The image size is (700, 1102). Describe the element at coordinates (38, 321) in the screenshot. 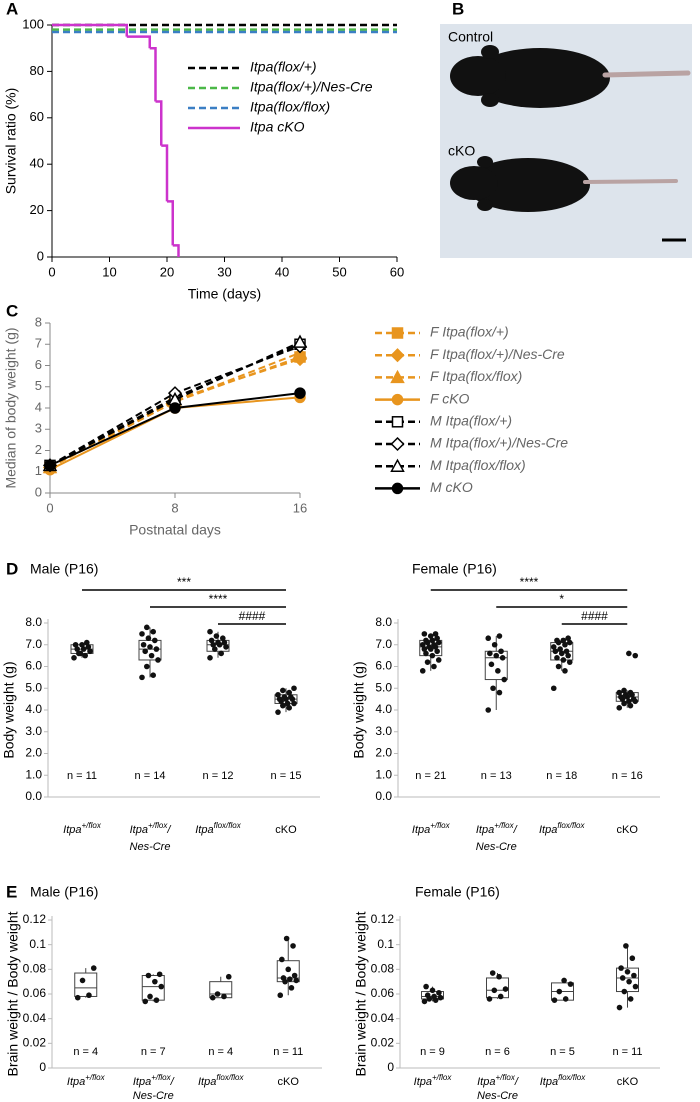

I see `y-tick-label: 8` at that location.